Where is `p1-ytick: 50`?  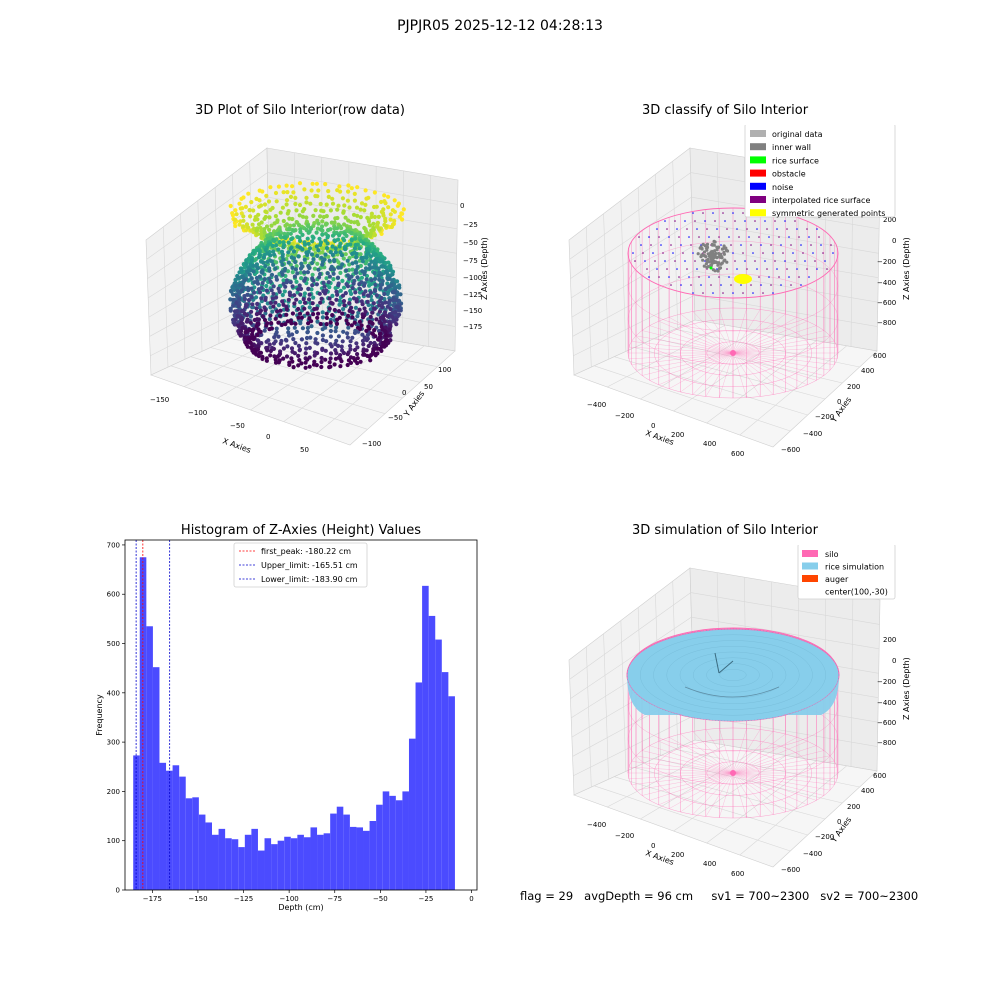 p1-ytick: 50 is located at coordinates (428, 387).